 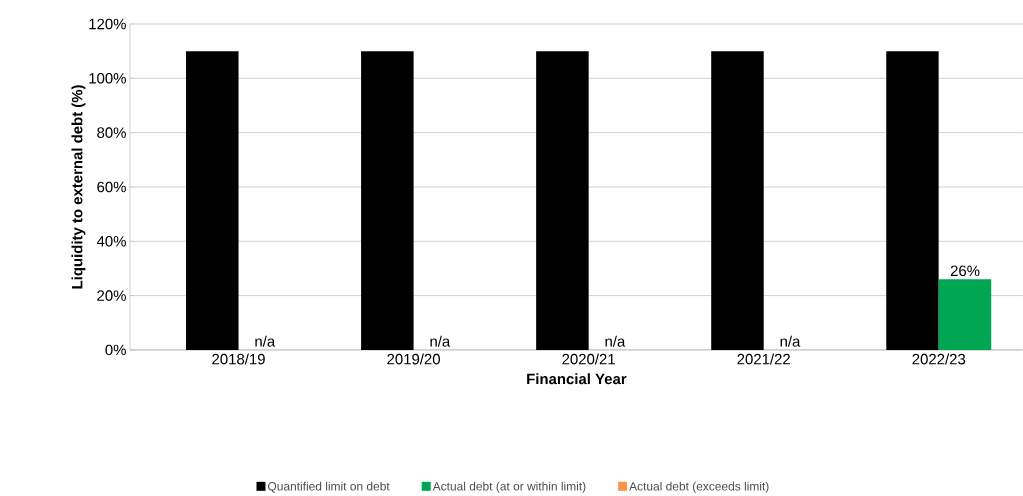 I want to click on legend-label: Quantified limit on debt, so click(x=329, y=487).